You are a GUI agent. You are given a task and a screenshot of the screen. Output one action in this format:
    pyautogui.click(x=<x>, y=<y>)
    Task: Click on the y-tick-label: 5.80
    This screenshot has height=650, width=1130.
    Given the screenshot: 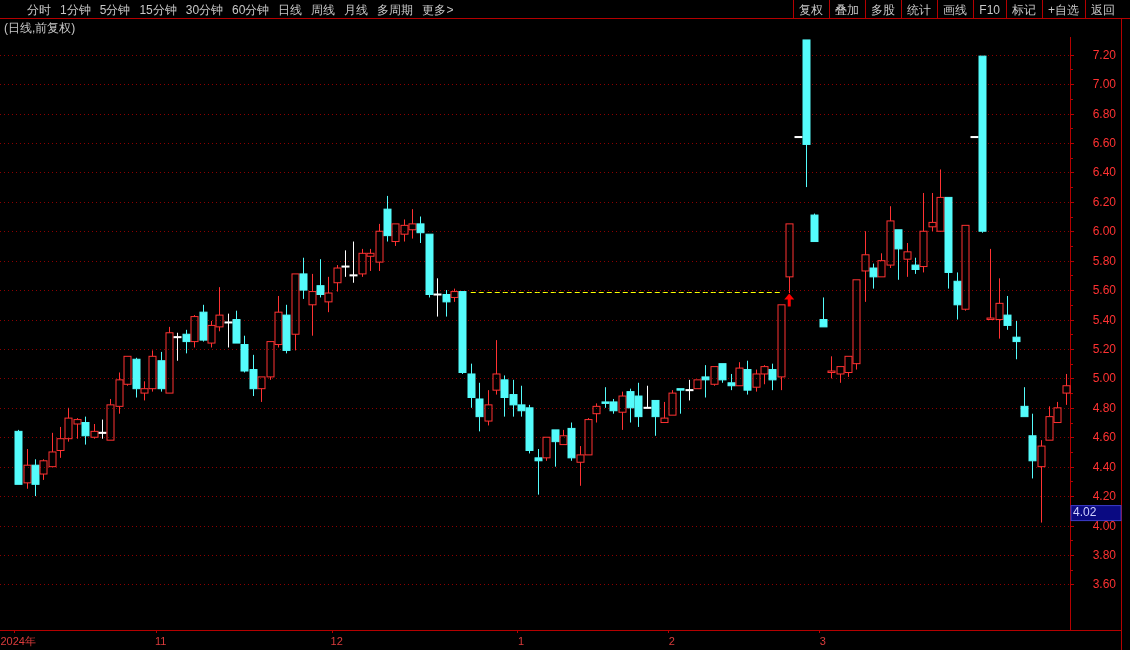 What is the action you would take?
    pyautogui.click(x=1104, y=260)
    